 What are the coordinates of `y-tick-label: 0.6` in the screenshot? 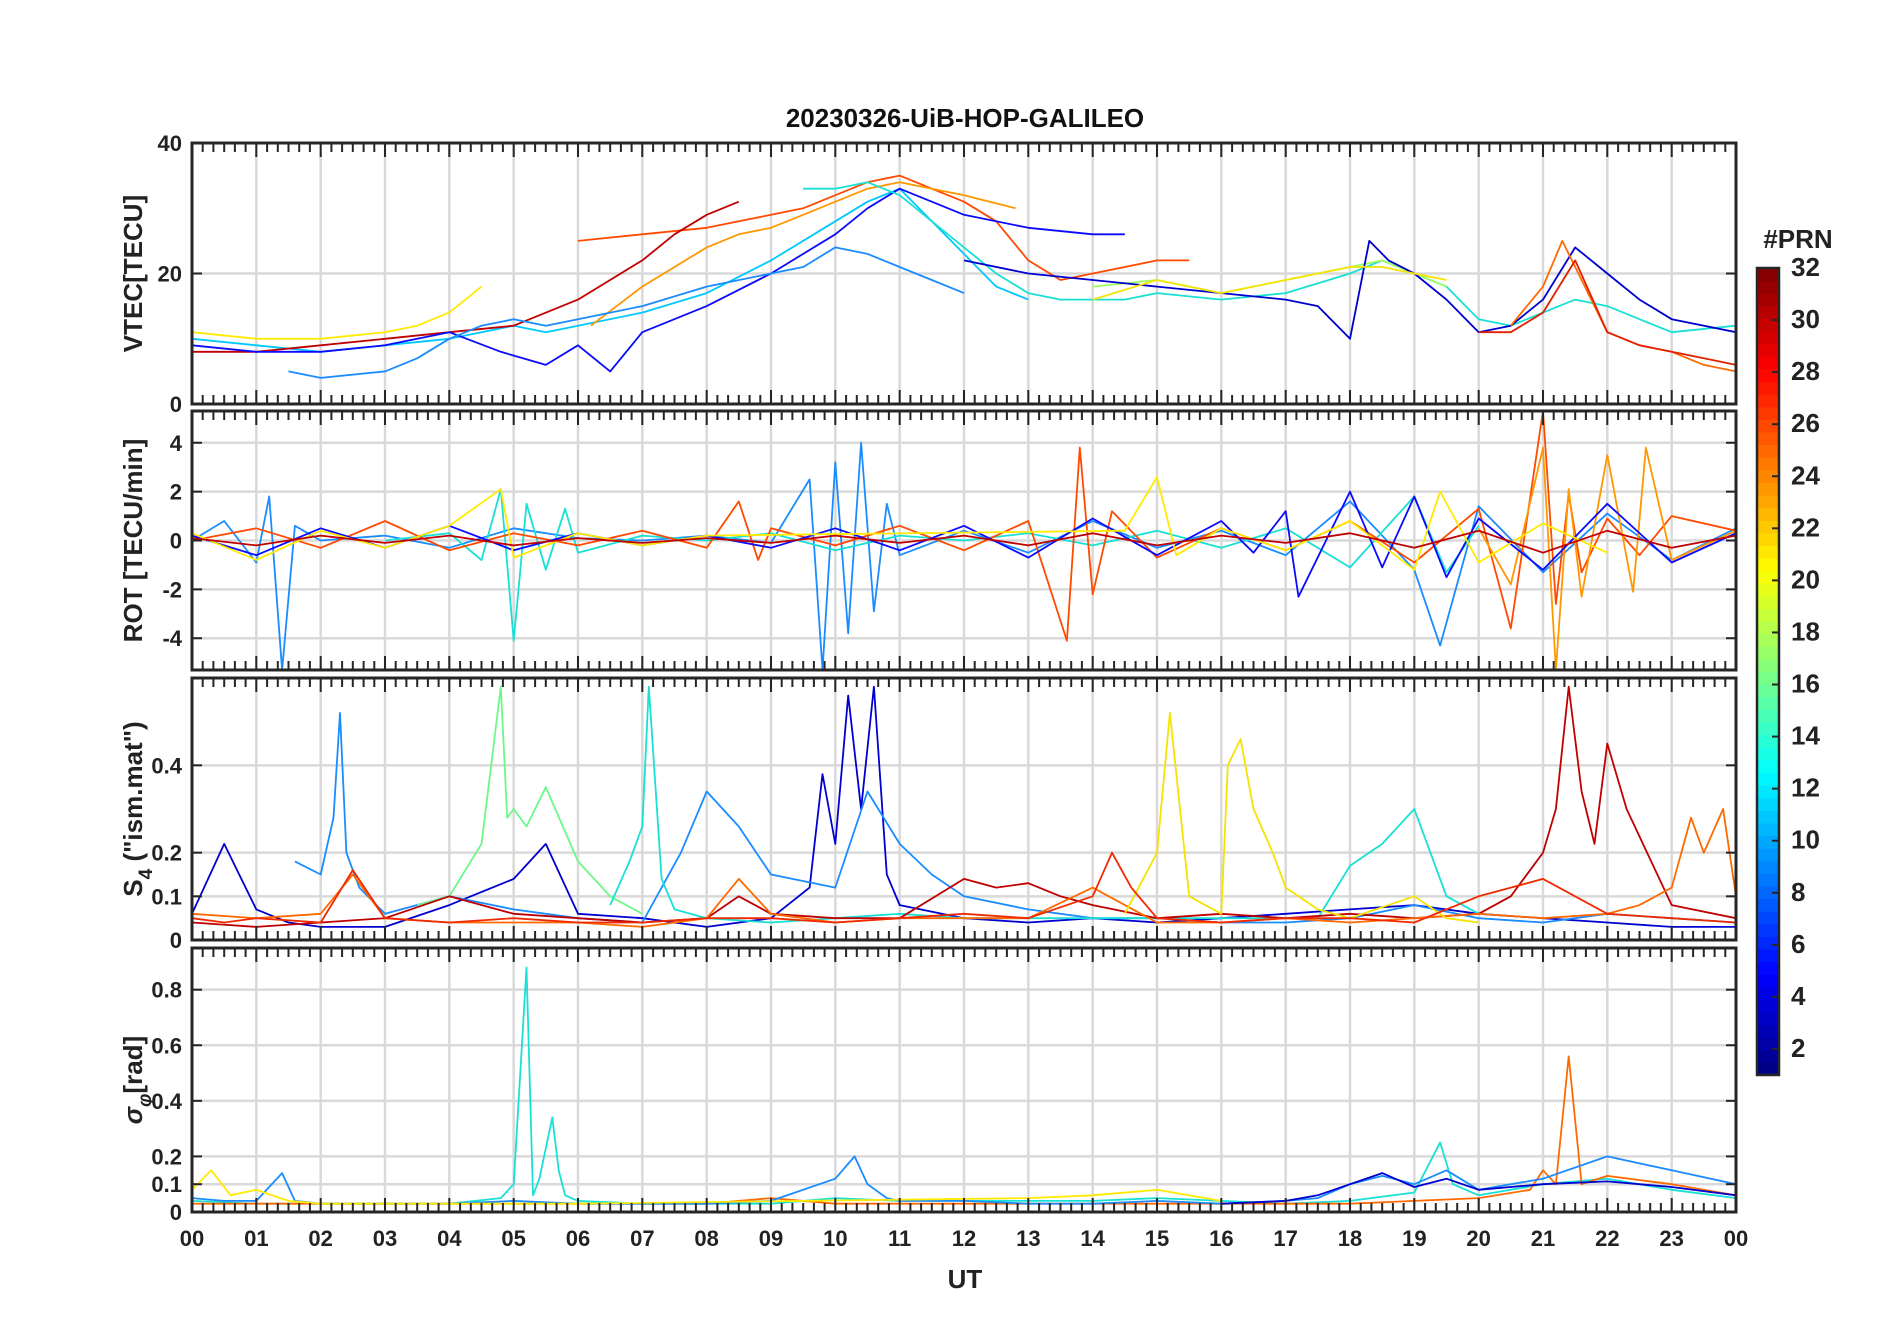 It's located at (166, 1045).